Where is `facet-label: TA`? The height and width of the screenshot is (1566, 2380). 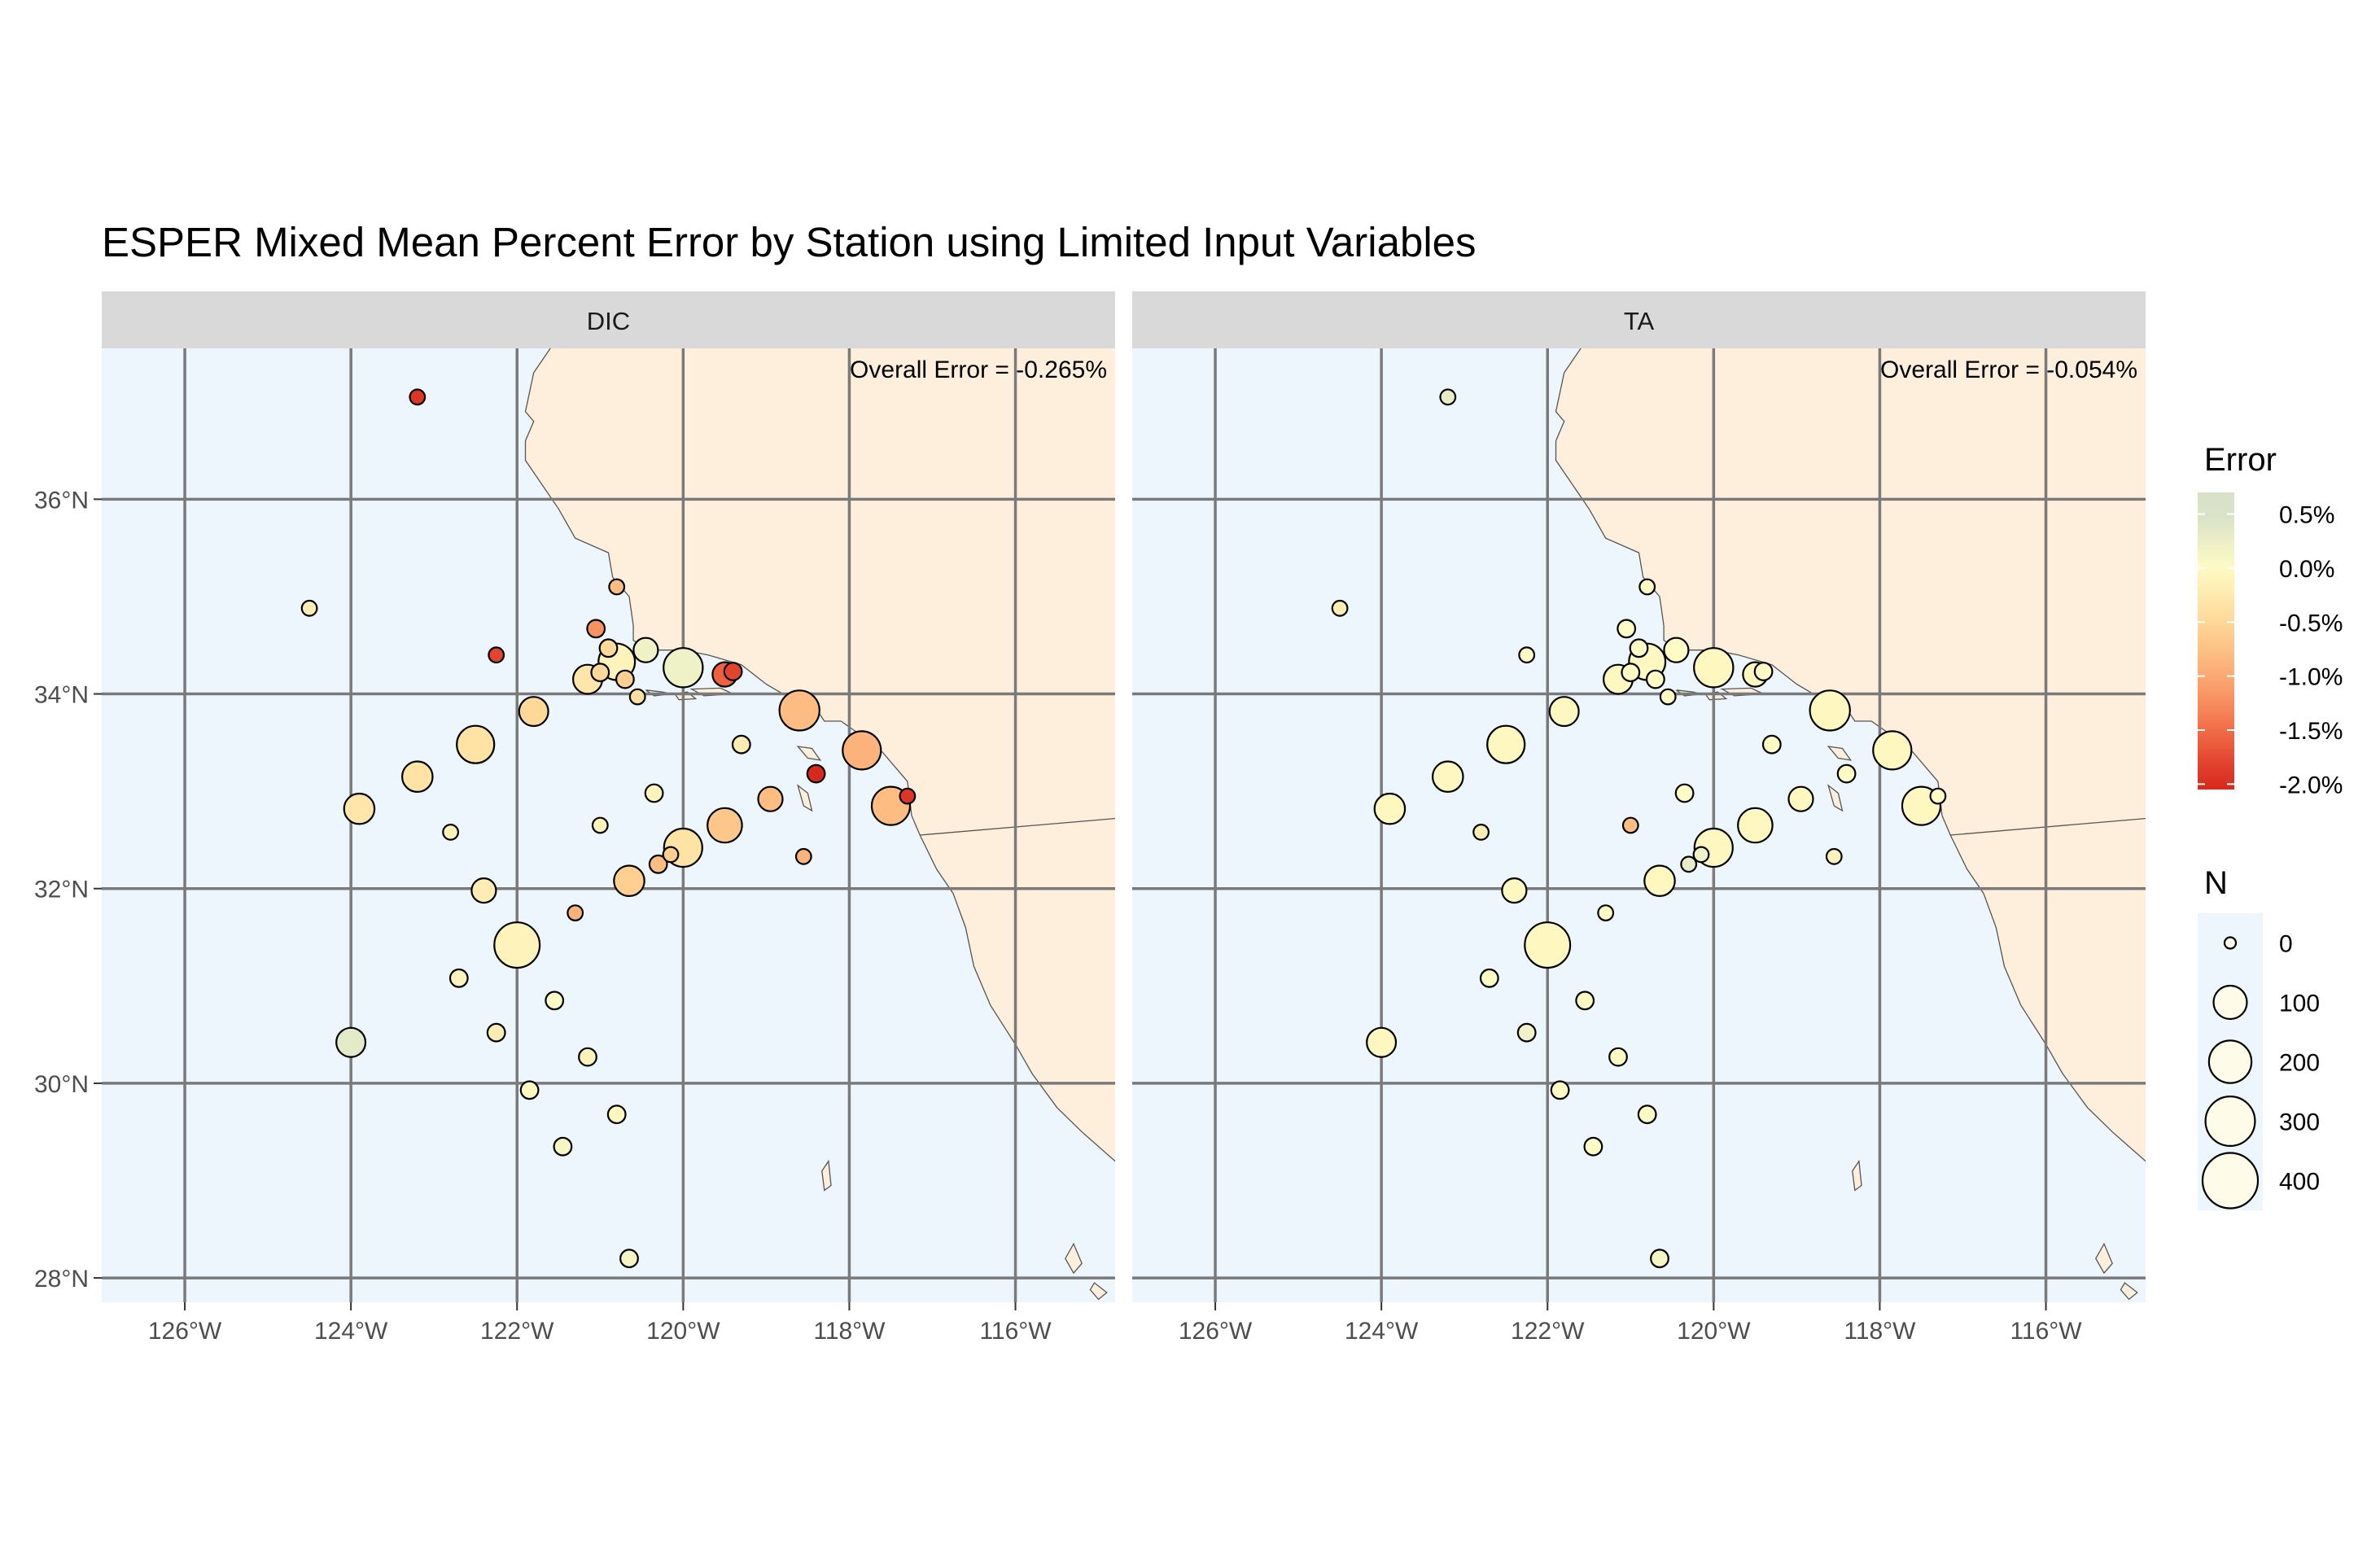
facet-label: TA is located at coordinates (1639, 321).